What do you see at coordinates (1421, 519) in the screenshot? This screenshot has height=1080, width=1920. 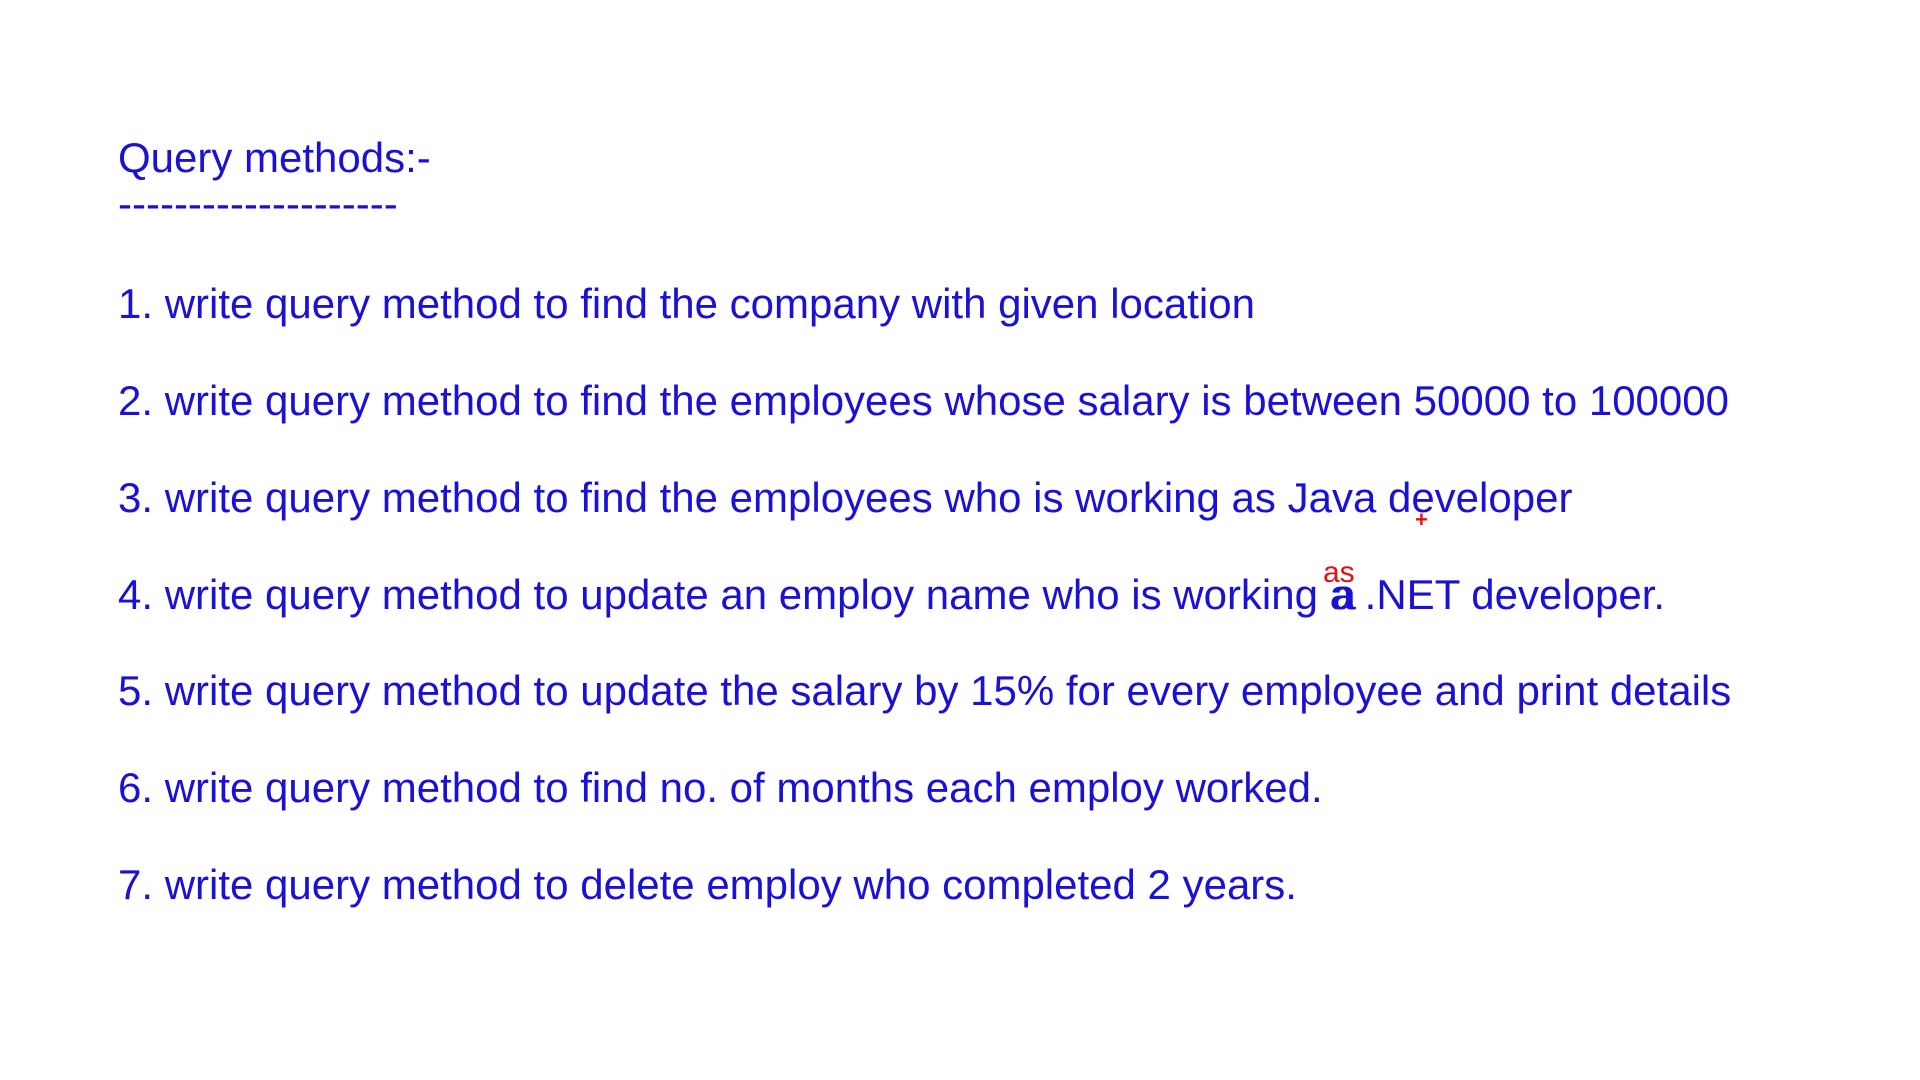 I see `insertion-mark: +` at bounding box center [1421, 519].